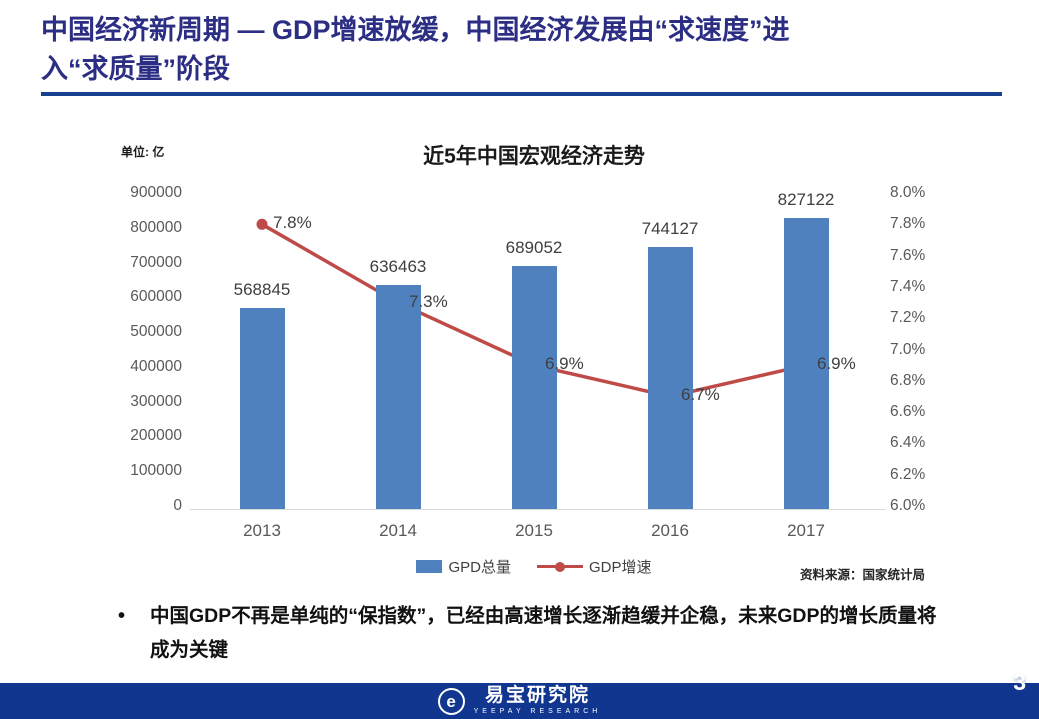  What do you see at coordinates (670, 378) in the screenshot?
I see `bar-2016` at bounding box center [670, 378].